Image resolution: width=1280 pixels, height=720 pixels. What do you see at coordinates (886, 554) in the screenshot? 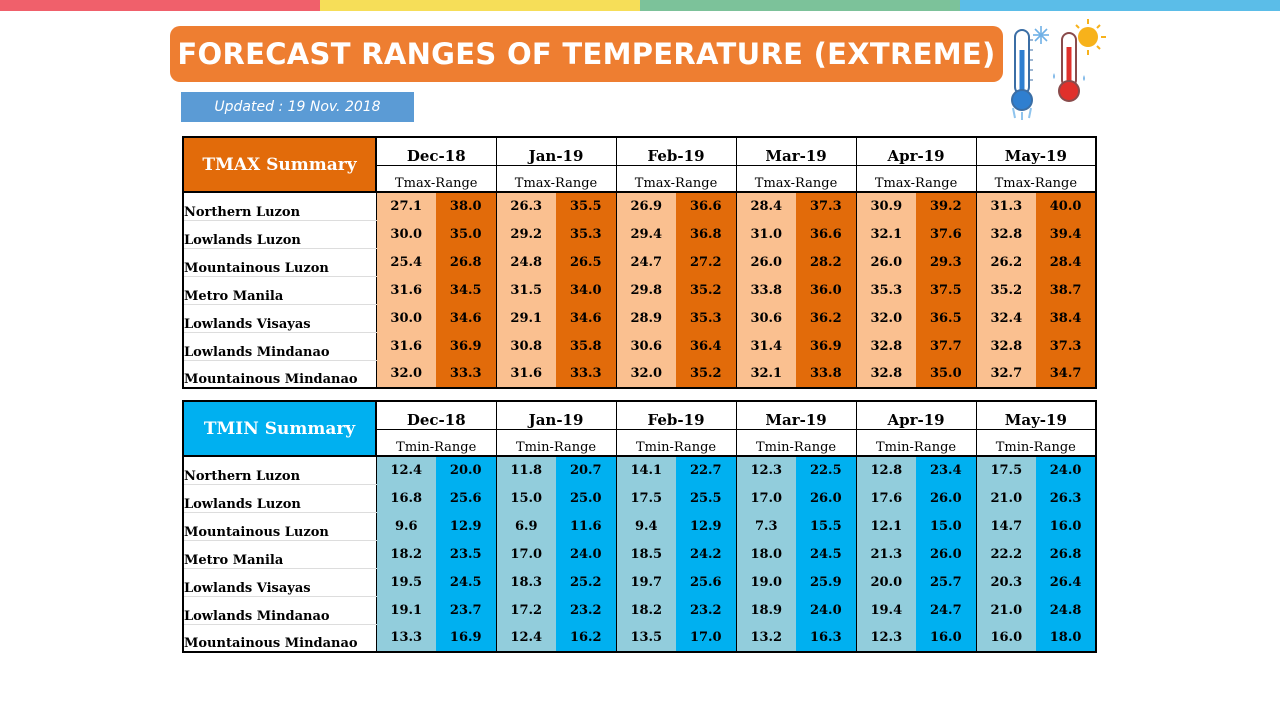
I see `range-min-value: 21.3` at bounding box center [886, 554].